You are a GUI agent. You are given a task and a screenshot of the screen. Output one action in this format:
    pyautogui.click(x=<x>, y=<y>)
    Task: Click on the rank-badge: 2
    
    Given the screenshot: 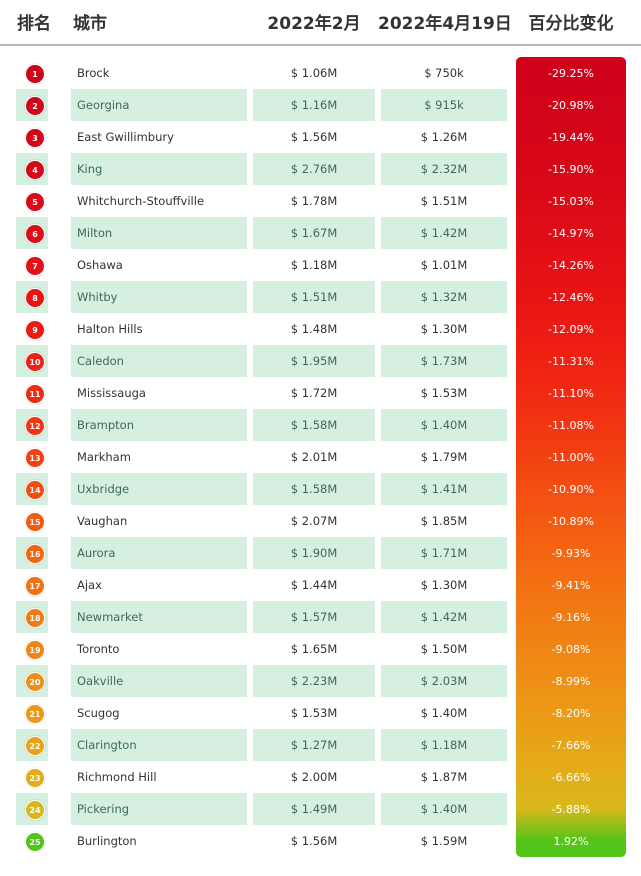 What is the action you would take?
    pyautogui.click(x=35, y=106)
    